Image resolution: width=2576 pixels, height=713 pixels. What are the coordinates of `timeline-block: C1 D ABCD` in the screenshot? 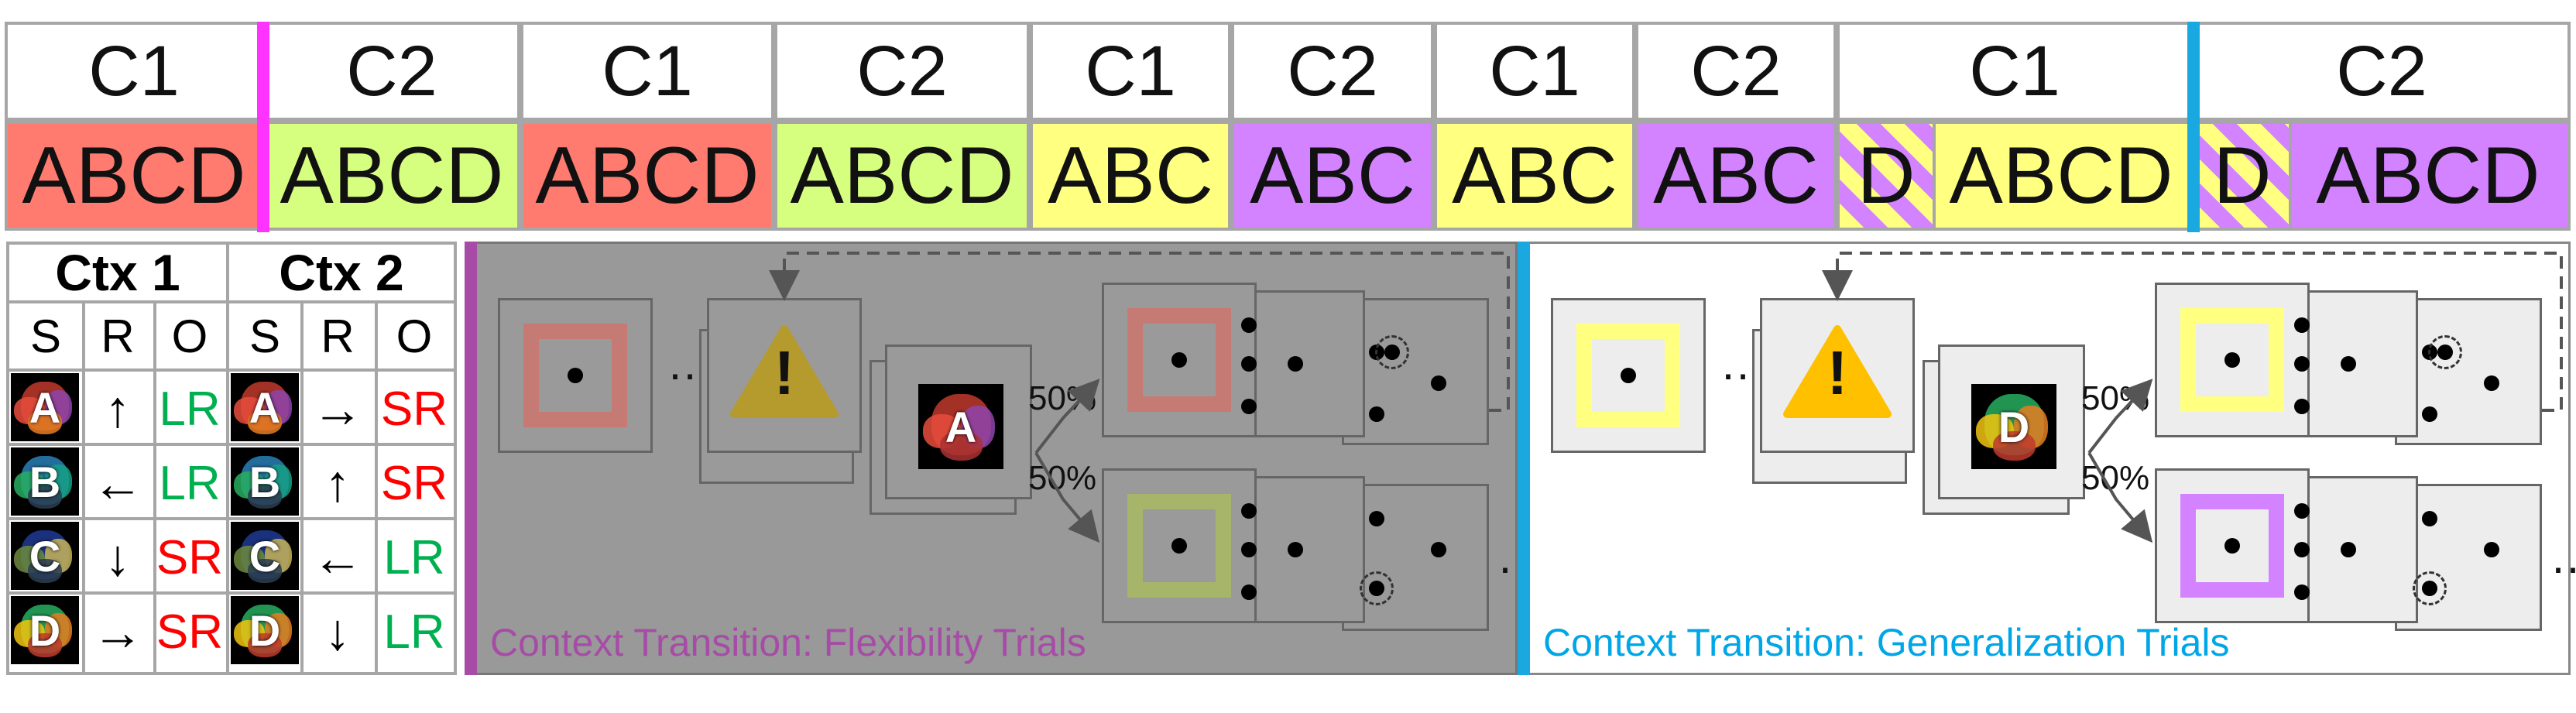 It's located at (2015, 126).